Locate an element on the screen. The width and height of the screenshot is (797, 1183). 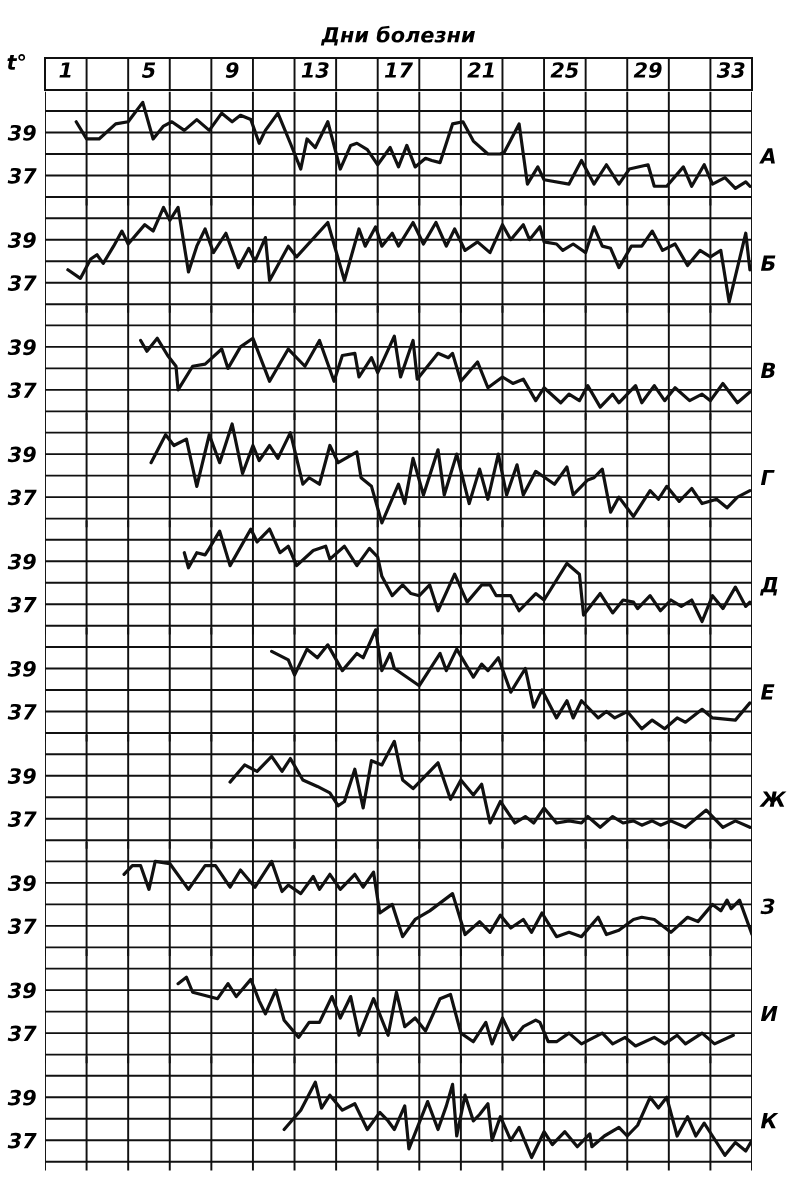
text: З is located at coordinates (767, 906).